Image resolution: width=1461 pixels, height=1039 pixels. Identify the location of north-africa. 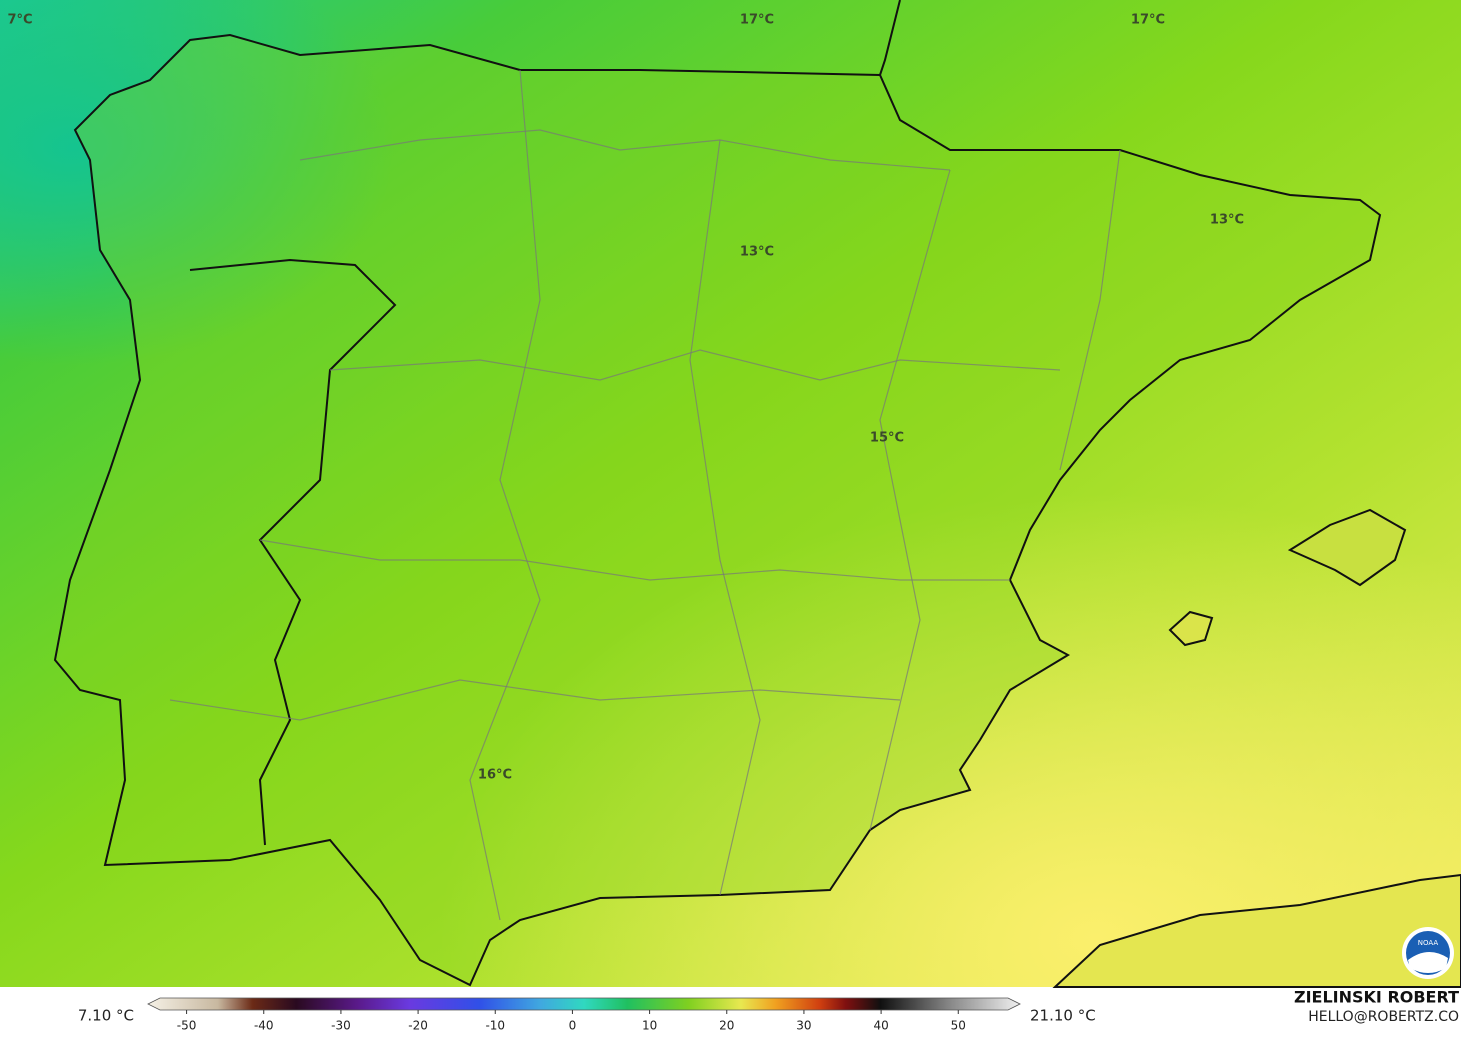
(1256, 930).